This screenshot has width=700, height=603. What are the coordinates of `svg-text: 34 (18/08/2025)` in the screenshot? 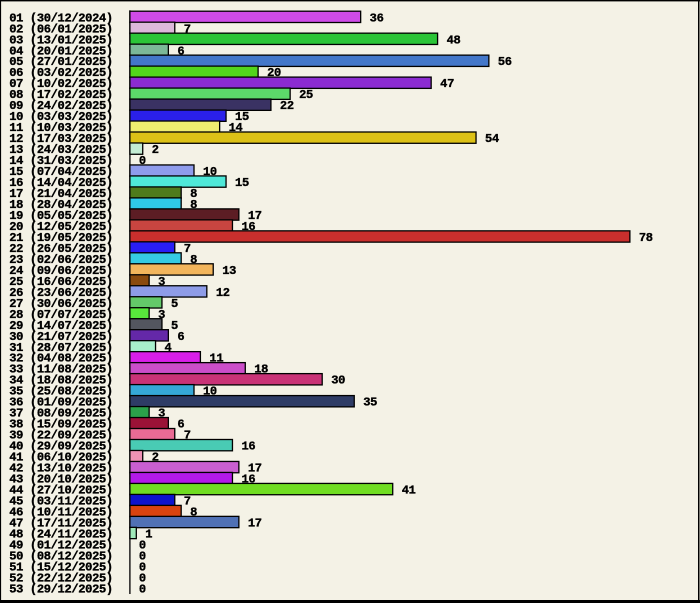 It's located at (61, 381).